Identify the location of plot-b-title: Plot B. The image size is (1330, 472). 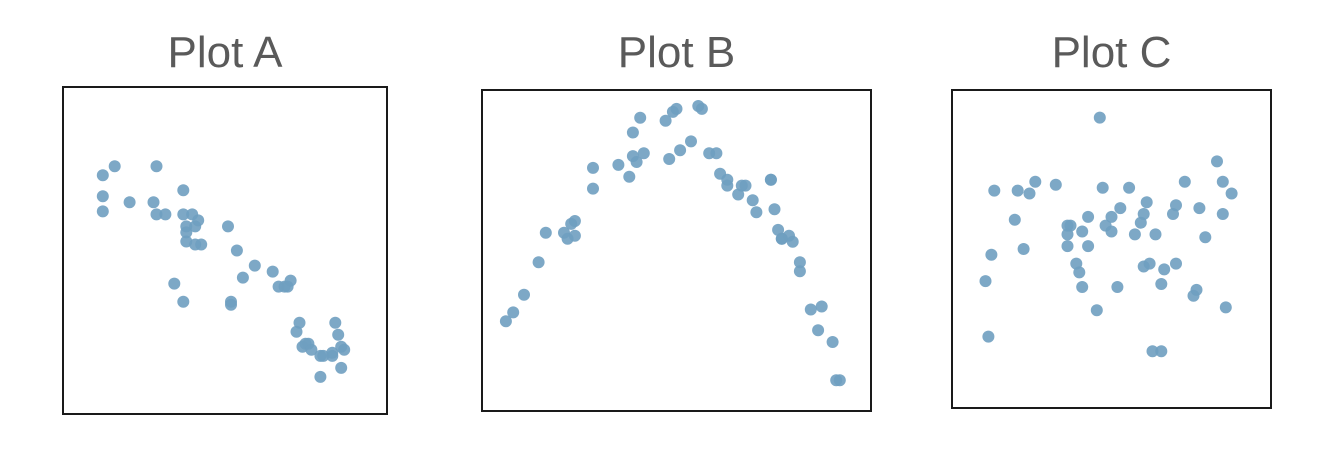
(676, 52).